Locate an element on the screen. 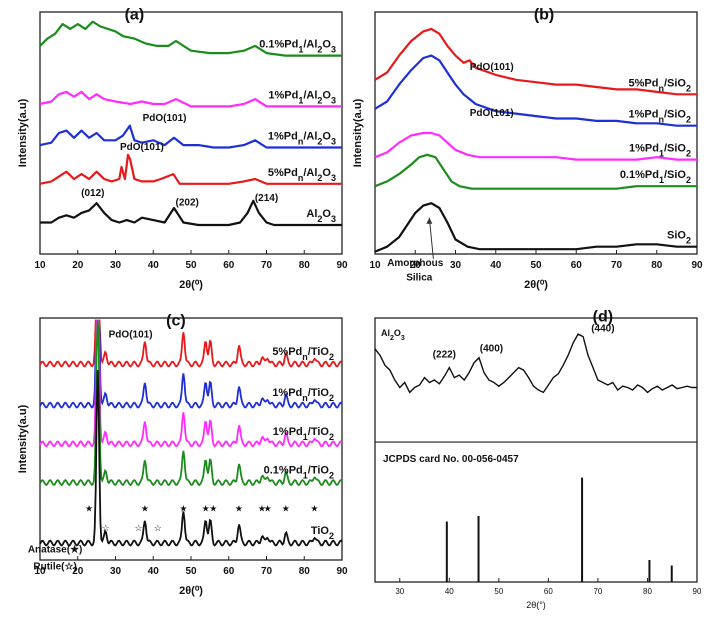  annotation: (d) is located at coordinates (603, 317).